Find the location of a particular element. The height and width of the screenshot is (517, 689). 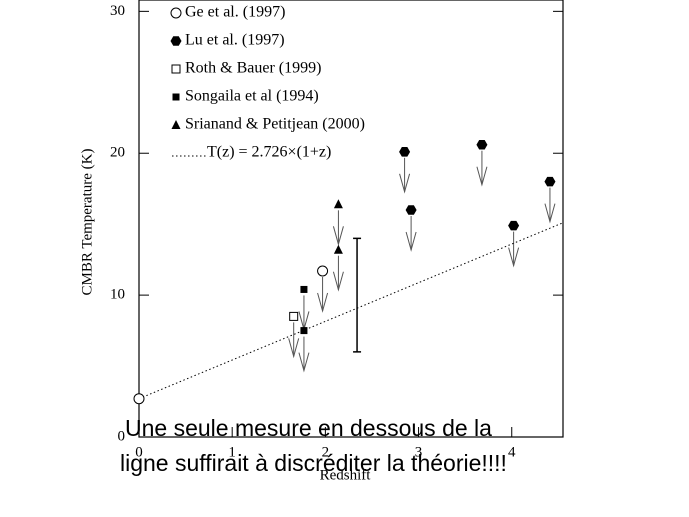

y-tick-label: 20 is located at coordinates (117, 153).